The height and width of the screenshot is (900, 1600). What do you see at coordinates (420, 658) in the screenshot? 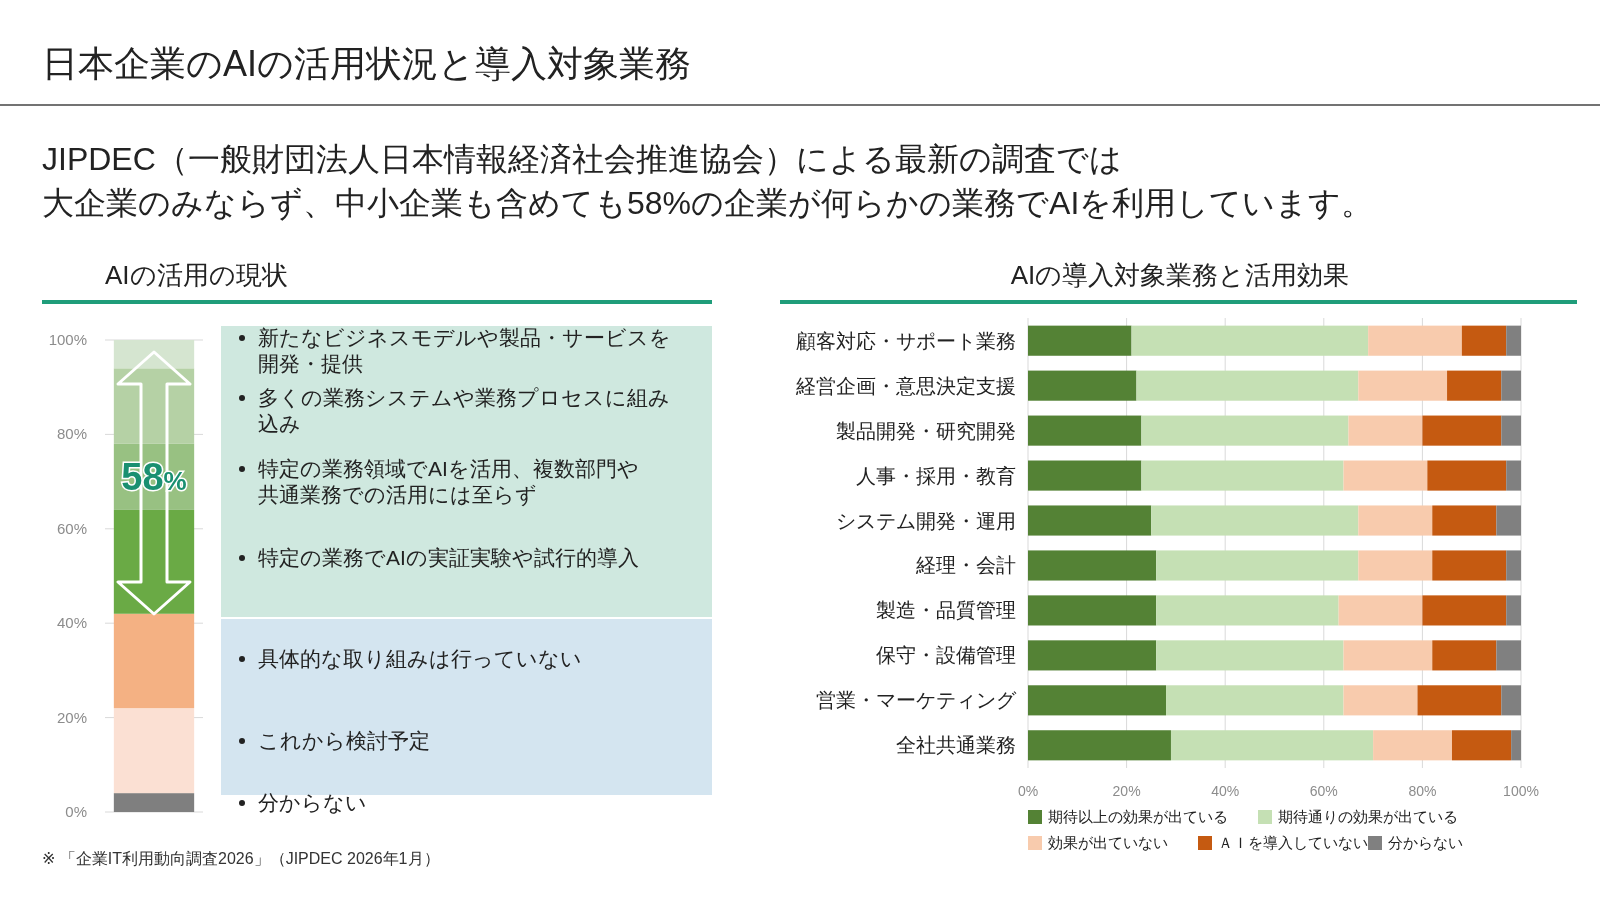
I see `text: 具体的な取り組みは行っていない` at bounding box center [420, 658].